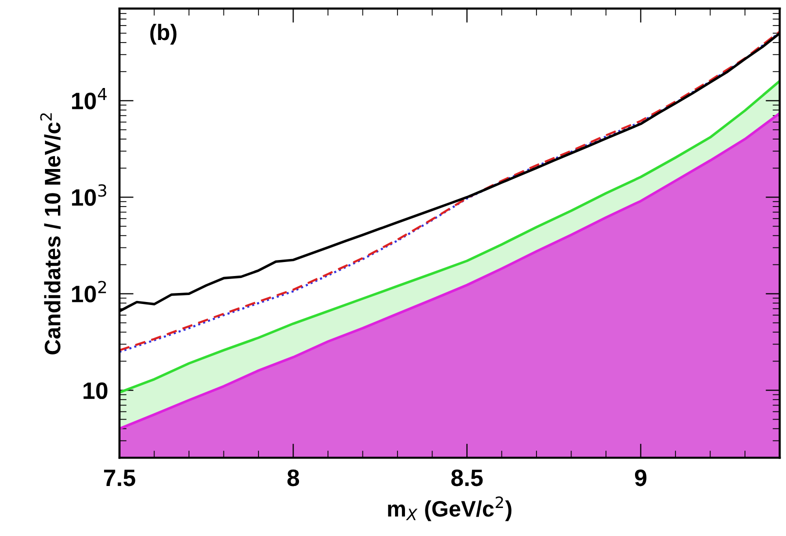 The image size is (786, 536). Describe the element at coordinates (89, 99) in the screenshot. I see `y-tick-label: 10$^{4}$` at that location.